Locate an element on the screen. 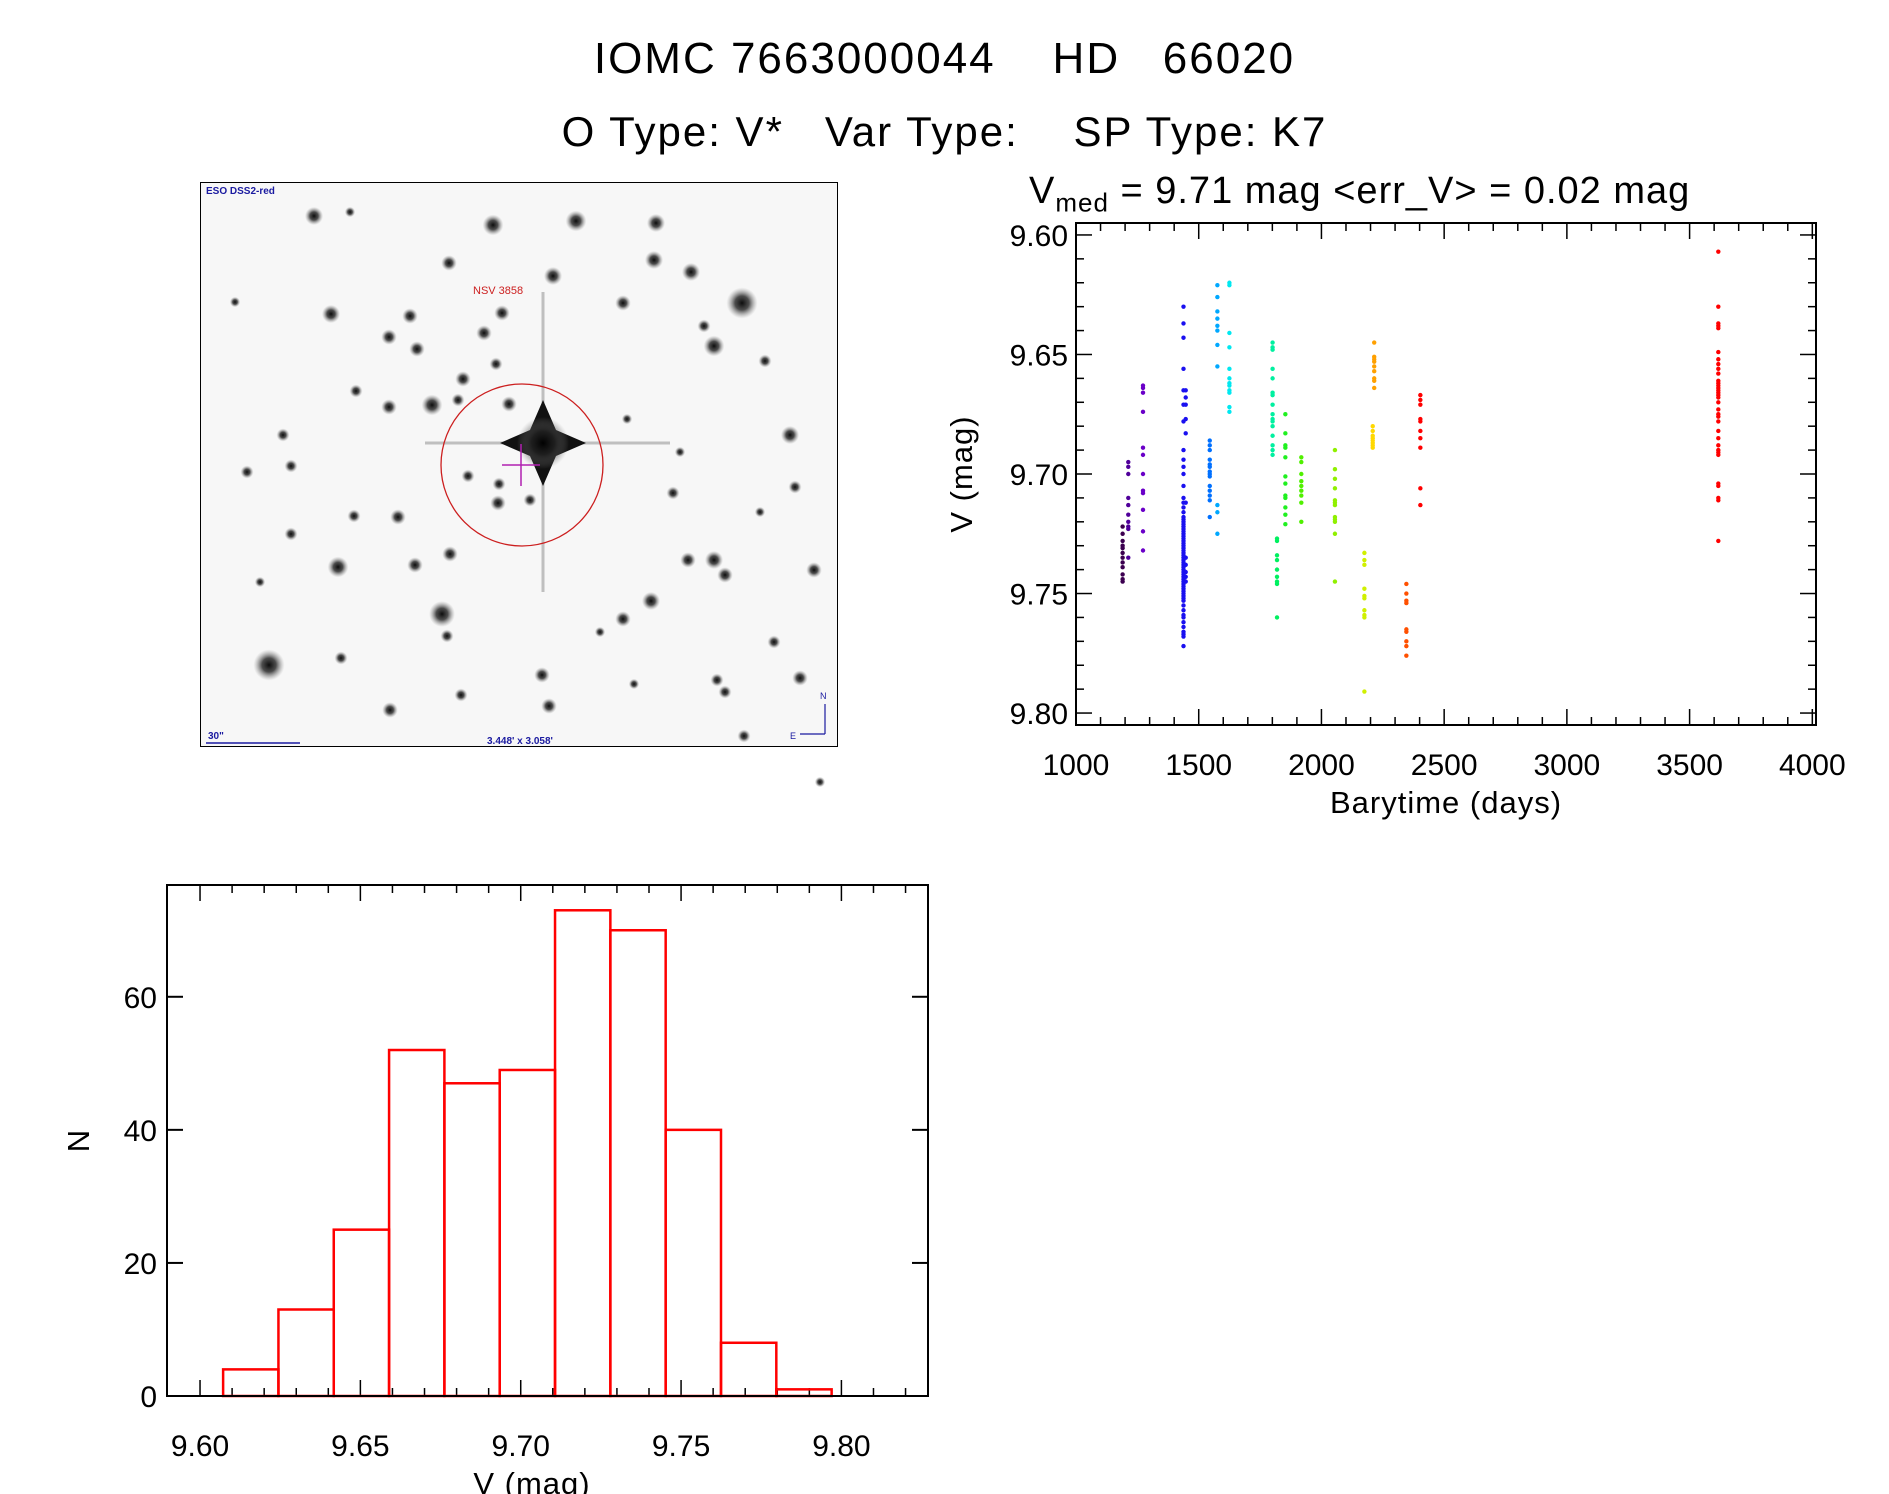  y-tick-label: 60 is located at coordinates (140, 998).